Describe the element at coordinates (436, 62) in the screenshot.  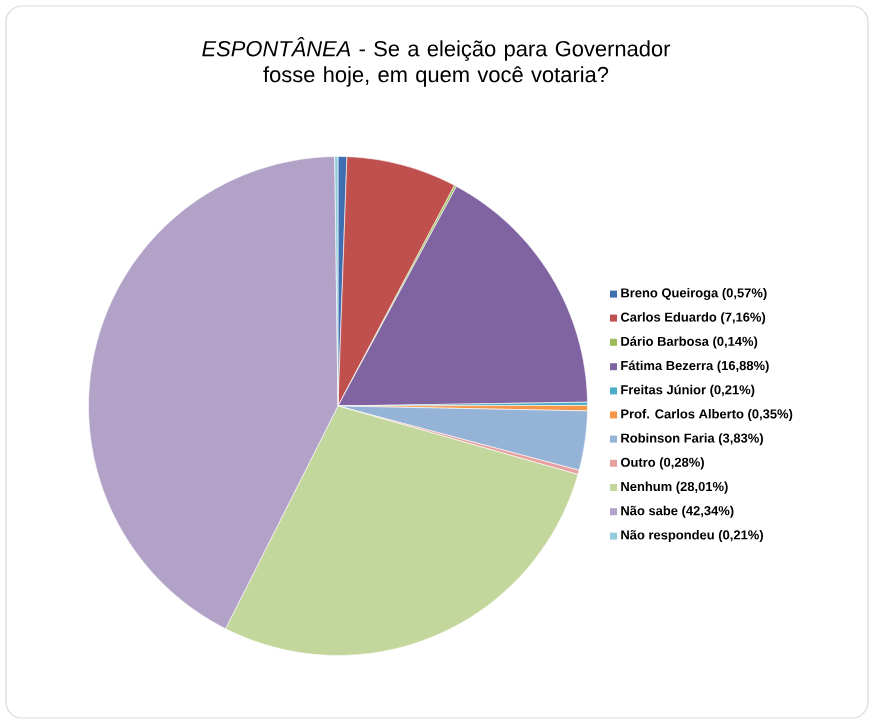
I see `chart-title: ESPONTÂNEA - Se a eleição para Governador fosse hoje, em quem você votaria?` at that location.